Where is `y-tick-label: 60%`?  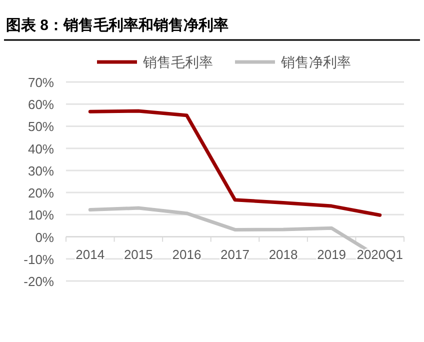
y-tick-label: 60% is located at coordinates (41, 104).